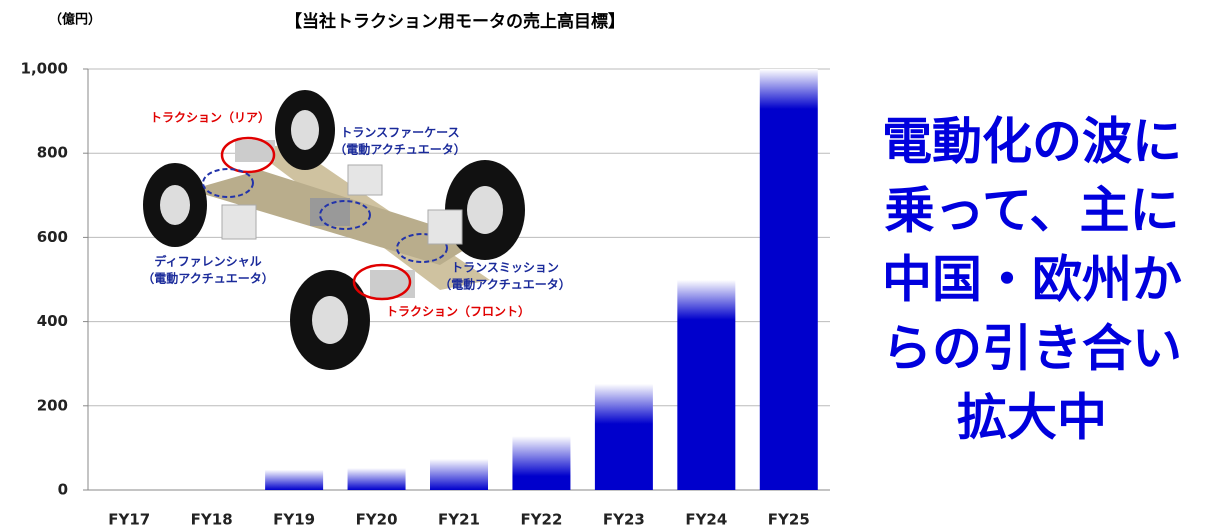  Describe the element at coordinates (52, 321) in the screenshot. I see `y-tick-label: 400` at that location.